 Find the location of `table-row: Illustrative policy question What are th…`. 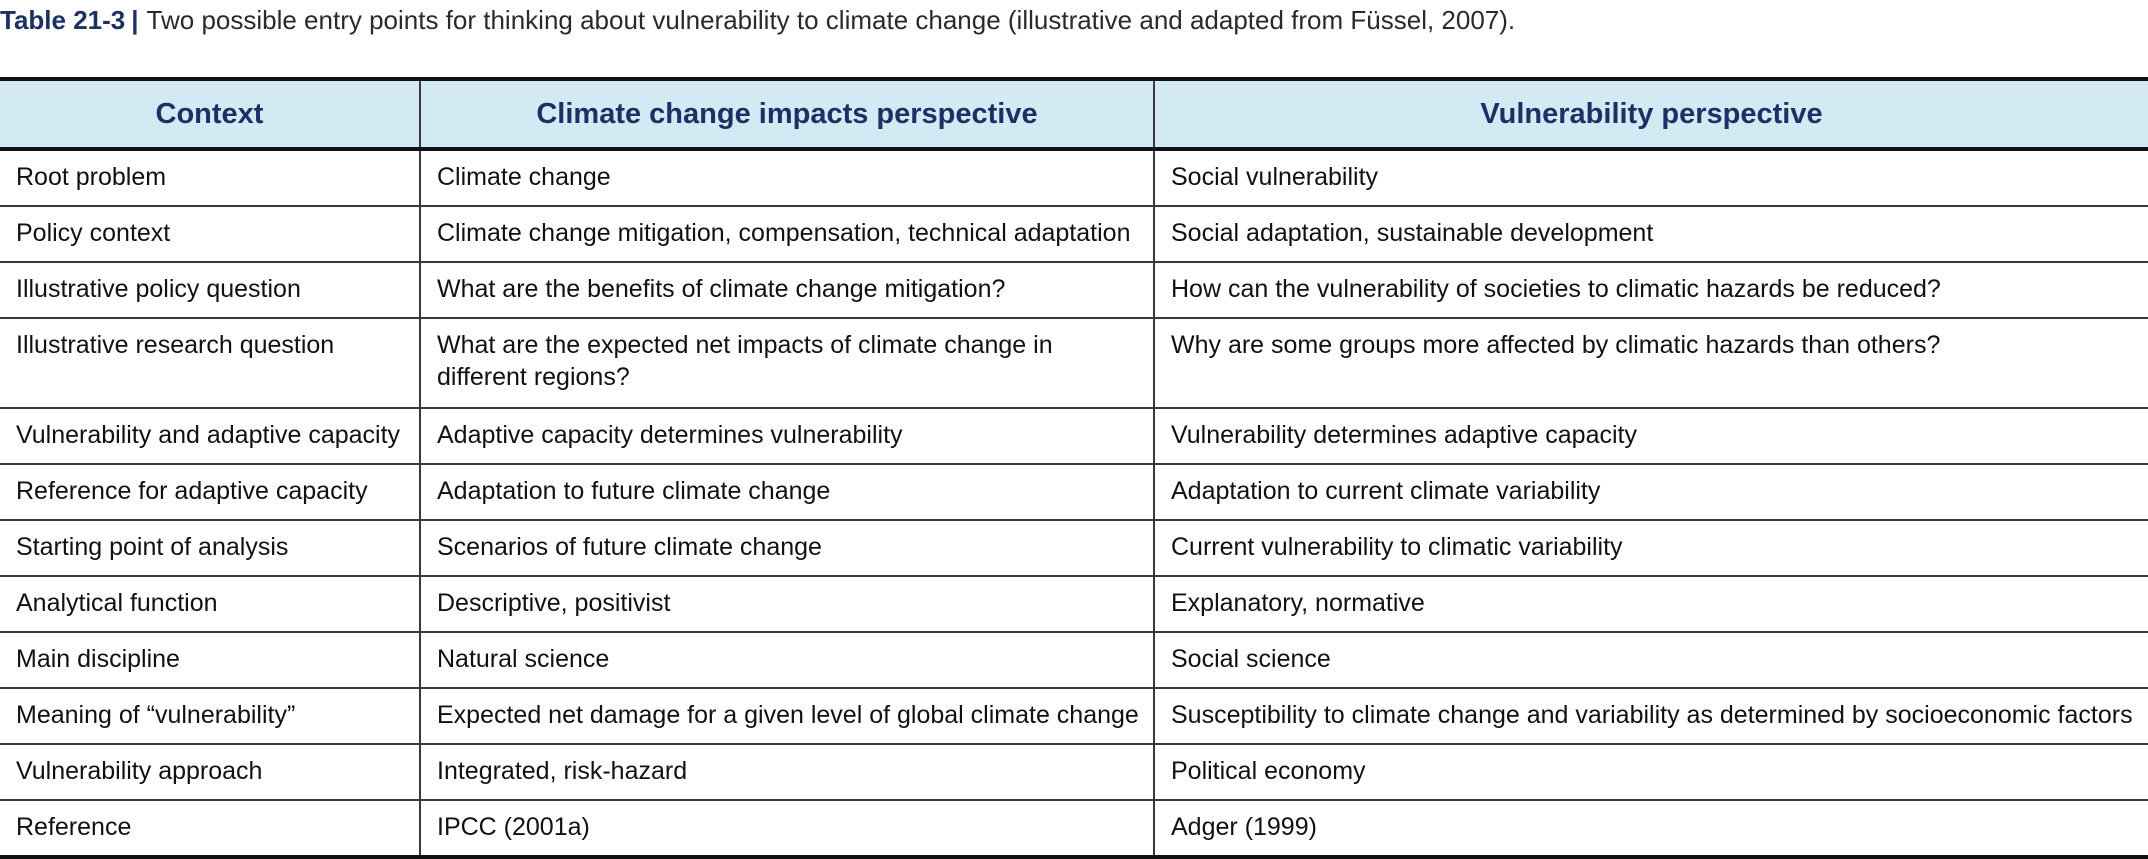

table-row: Illustrative policy question What are th… is located at coordinates (1074, 289).